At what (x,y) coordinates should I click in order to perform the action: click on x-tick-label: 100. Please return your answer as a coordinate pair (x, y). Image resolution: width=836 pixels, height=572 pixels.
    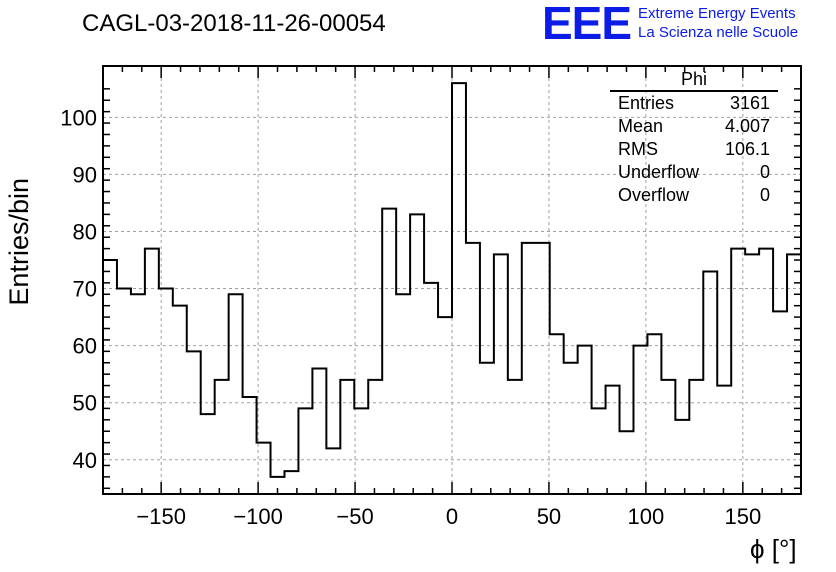
    Looking at the image, I should click on (646, 516).